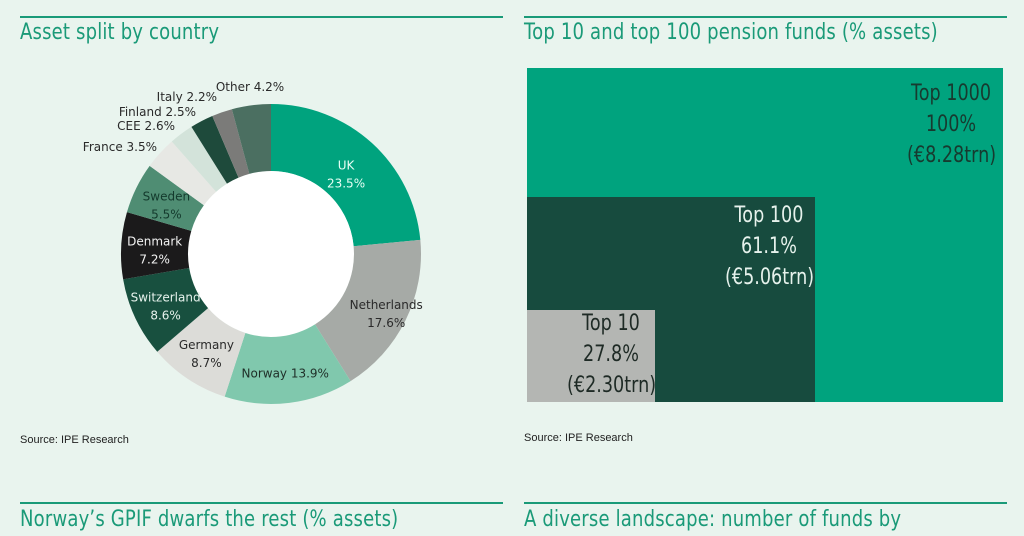 This screenshot has height=536, width=1024. Describe the element at coordinates (166, 206) in the screenshot. I see `donut-label-sweden: Sweden 5.5%` at that location.